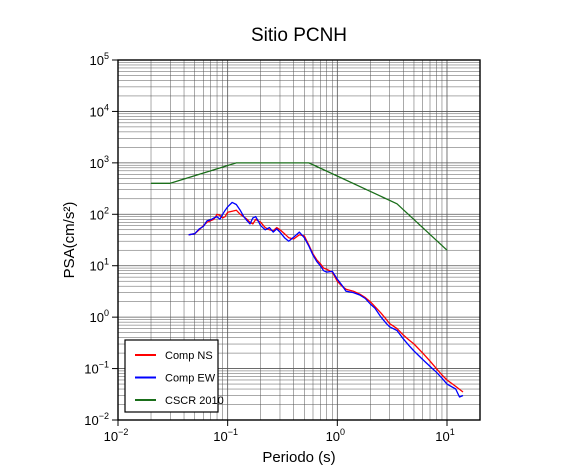  Describe the element at coordinates (116, 435) in the screenshot. I see `x-tick-label: 10⁻²` at that location.